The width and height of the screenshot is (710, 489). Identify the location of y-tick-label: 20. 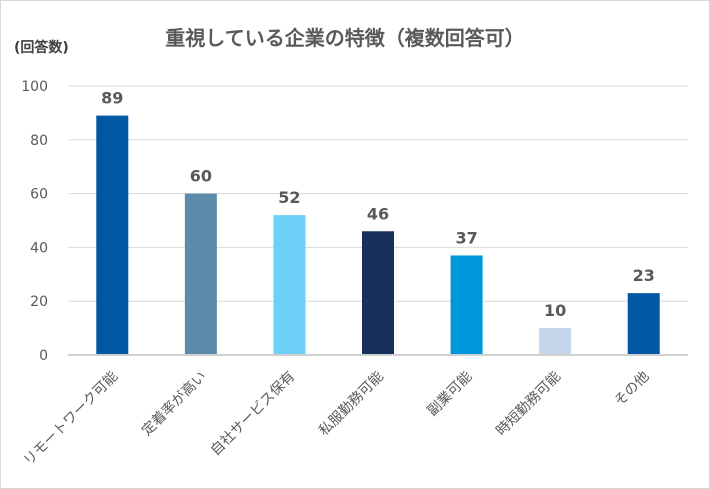
(39, 302).